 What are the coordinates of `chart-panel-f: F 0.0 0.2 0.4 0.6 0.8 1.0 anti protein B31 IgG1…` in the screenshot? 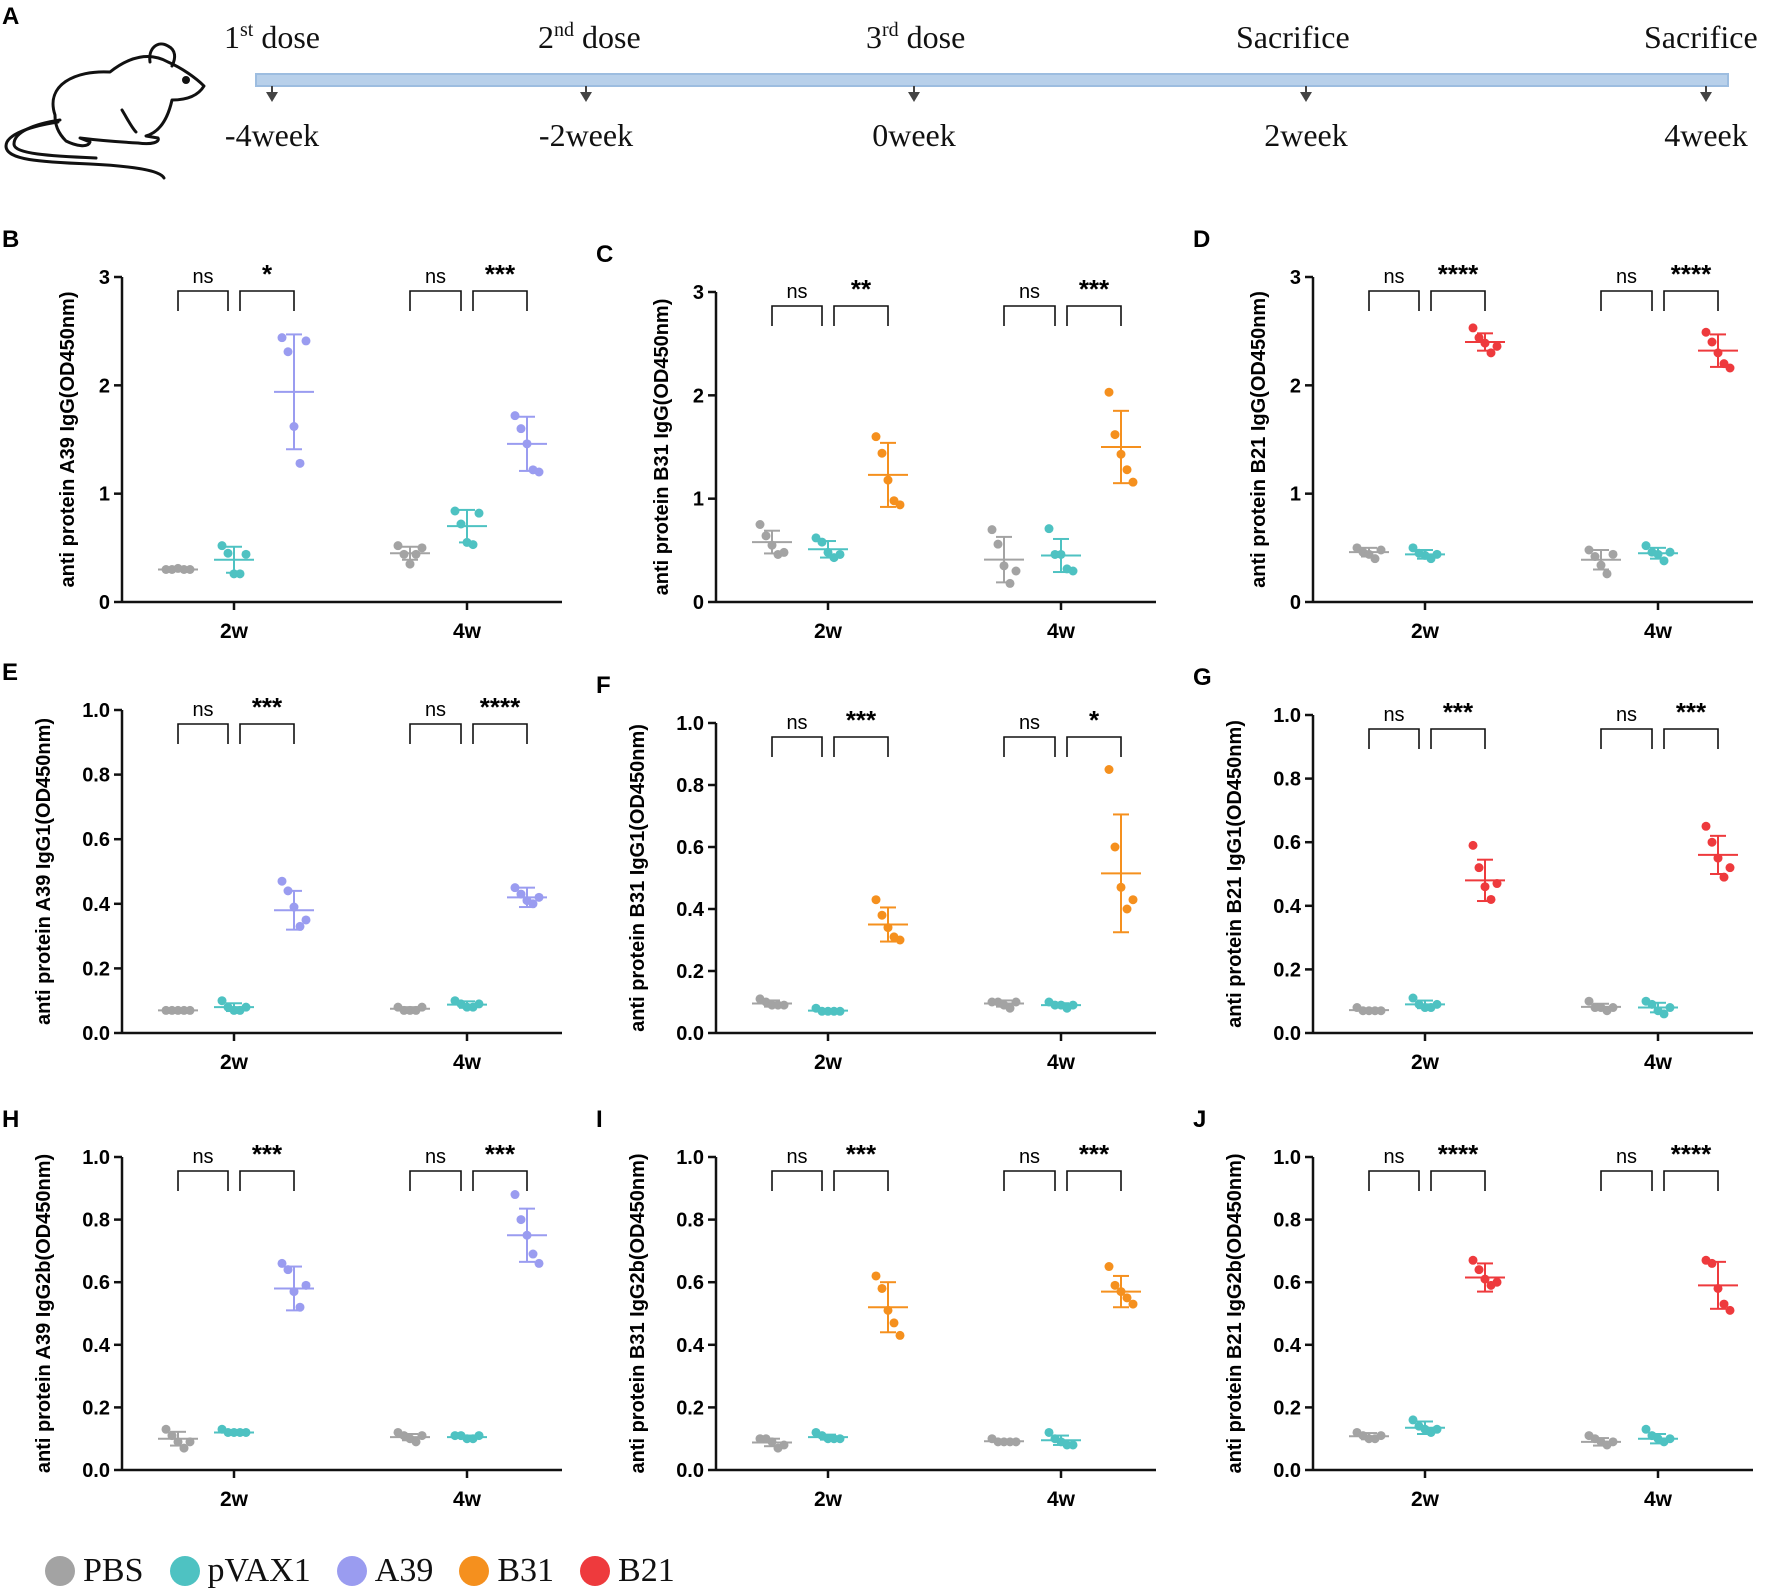 It's located at (876, 873).